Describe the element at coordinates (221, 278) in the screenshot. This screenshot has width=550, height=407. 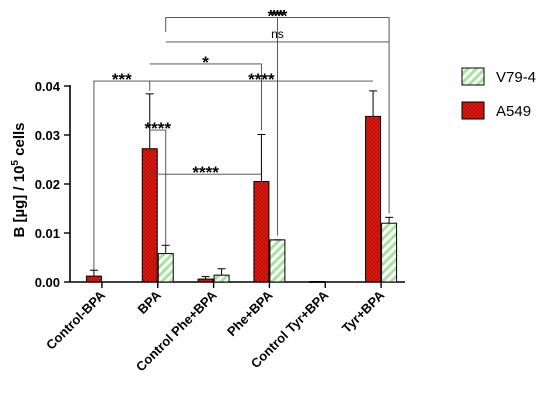
I see `bar-v79-4-control-phe-bpa` at that location.